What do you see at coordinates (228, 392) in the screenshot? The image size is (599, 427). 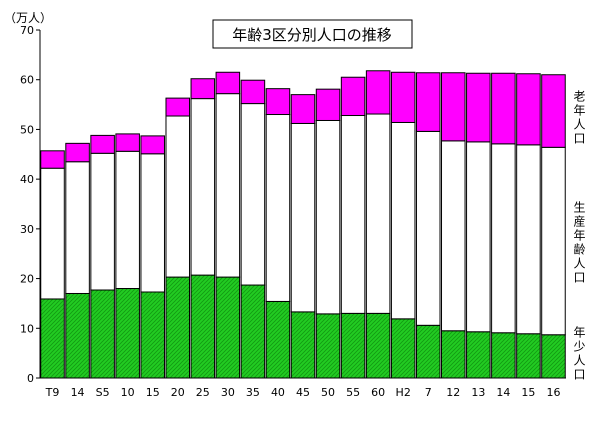 I see `x-tick-label-7: 30` at bounding box center [228, 392].